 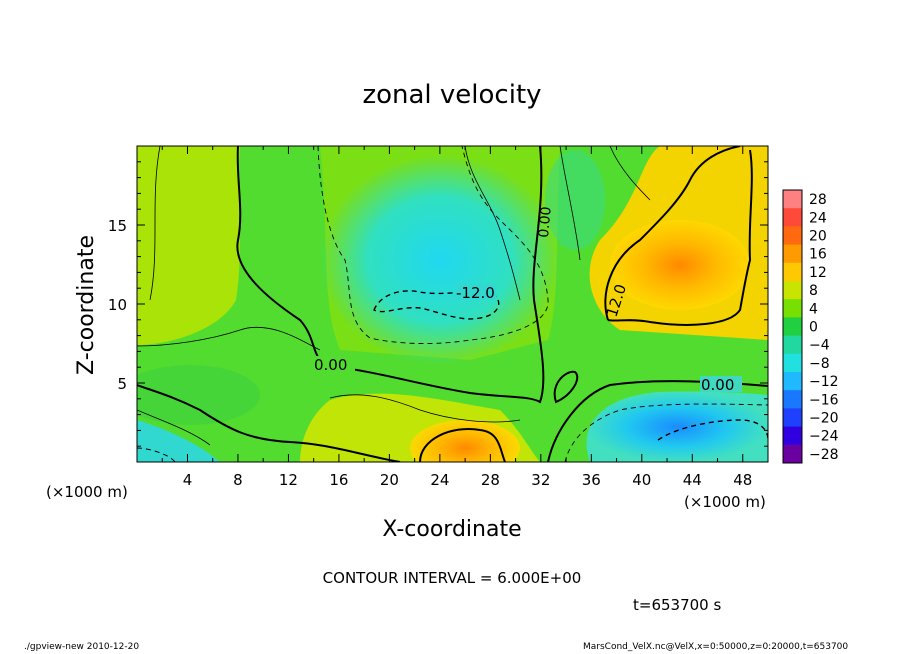 What do you see at coordinates (818, 255) in the screenshot?
I see `colorbar-label: 16` at bounding box center [818, 255].